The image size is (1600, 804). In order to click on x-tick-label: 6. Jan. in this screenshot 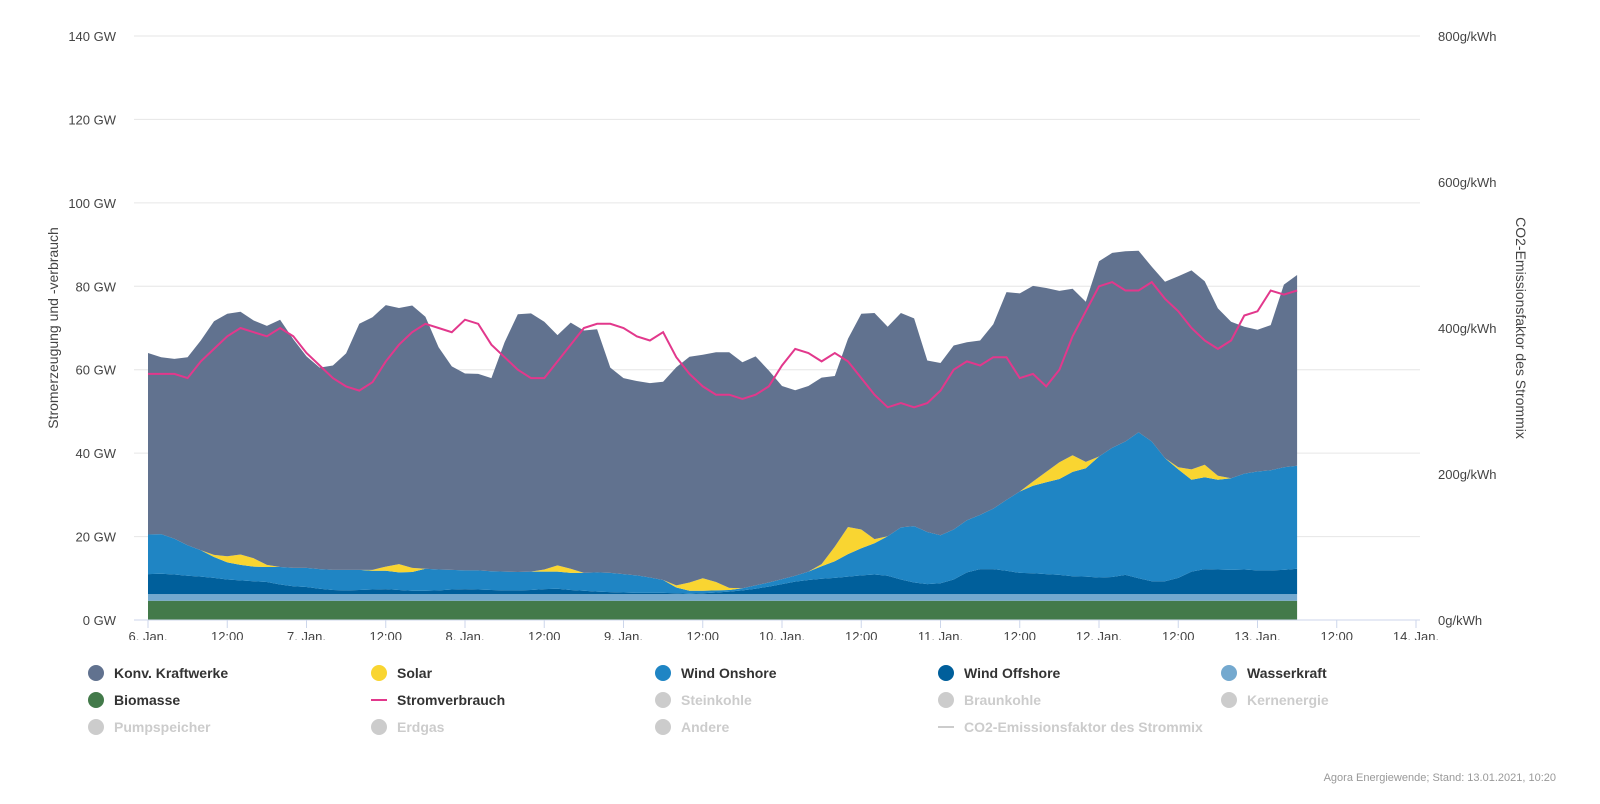, I will do `click(147, 634)`.